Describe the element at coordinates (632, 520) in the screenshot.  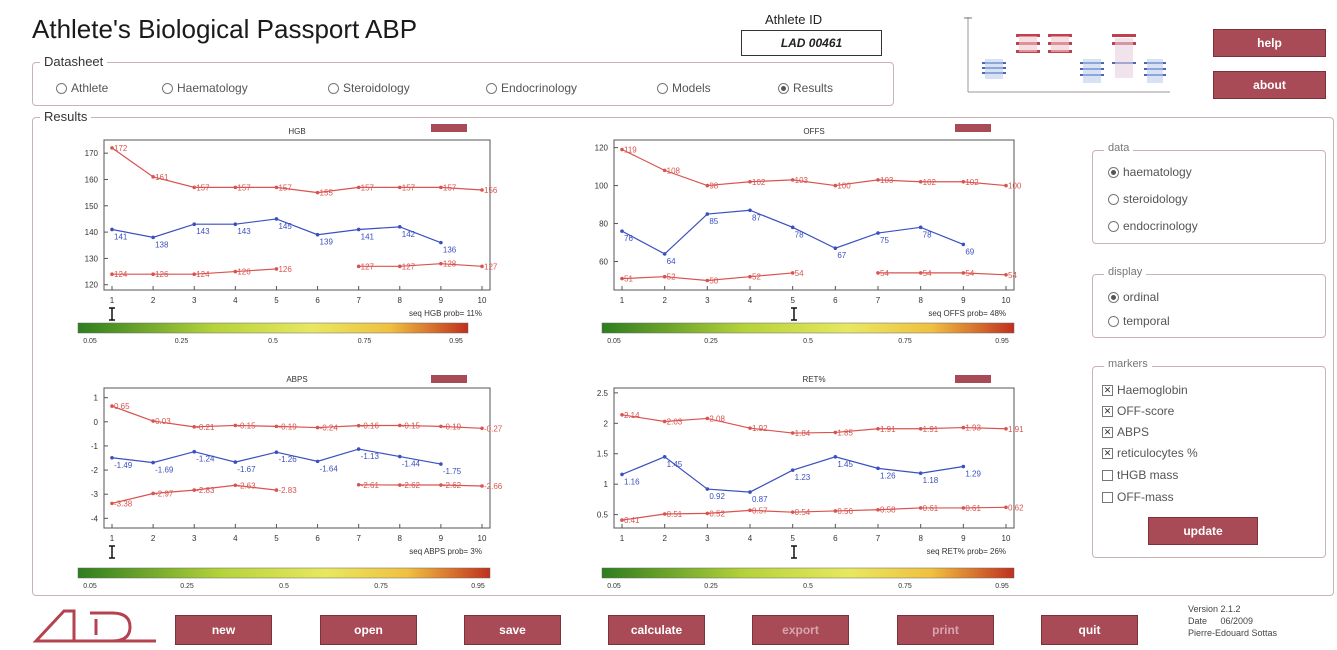
I see `ret-lower-label: 0.41` at that location.